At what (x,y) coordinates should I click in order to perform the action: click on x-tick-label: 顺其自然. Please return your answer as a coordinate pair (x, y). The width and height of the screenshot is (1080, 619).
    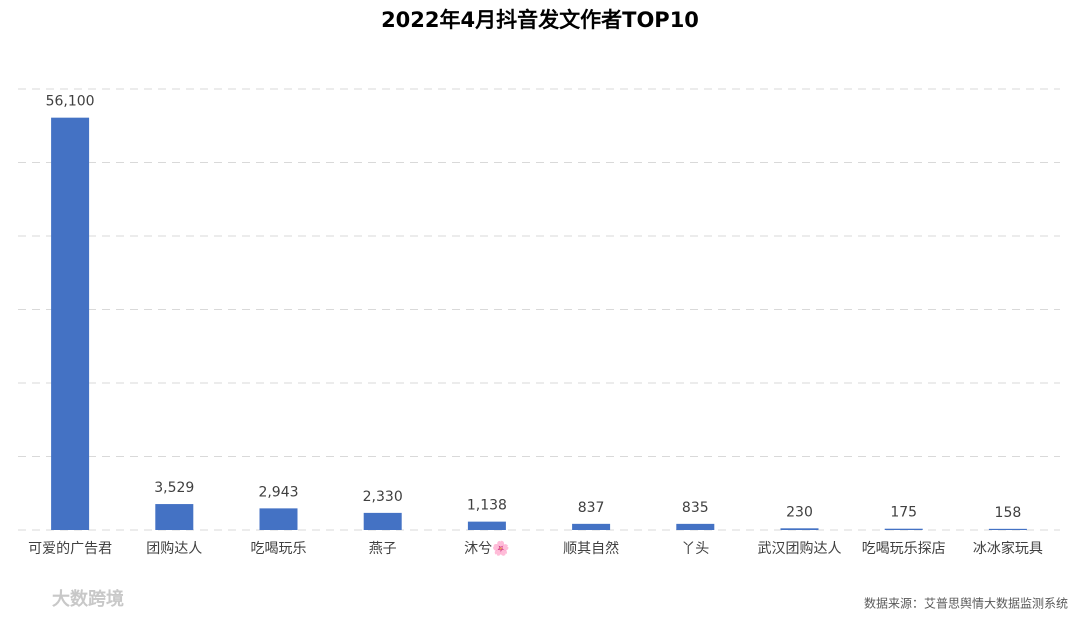
    Looking at the image, I should click on (591, 548).